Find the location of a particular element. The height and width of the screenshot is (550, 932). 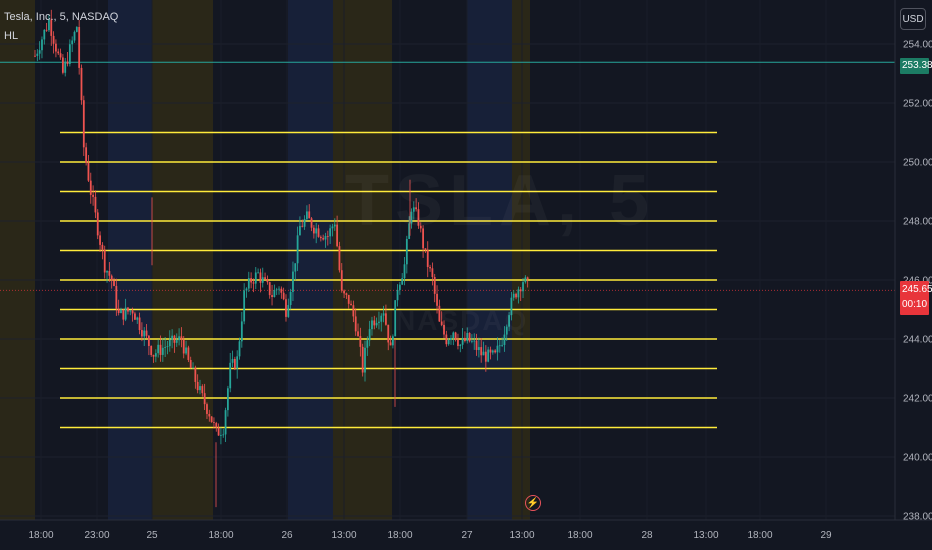

indicator-label: HL is located at coordinates (11, 36).